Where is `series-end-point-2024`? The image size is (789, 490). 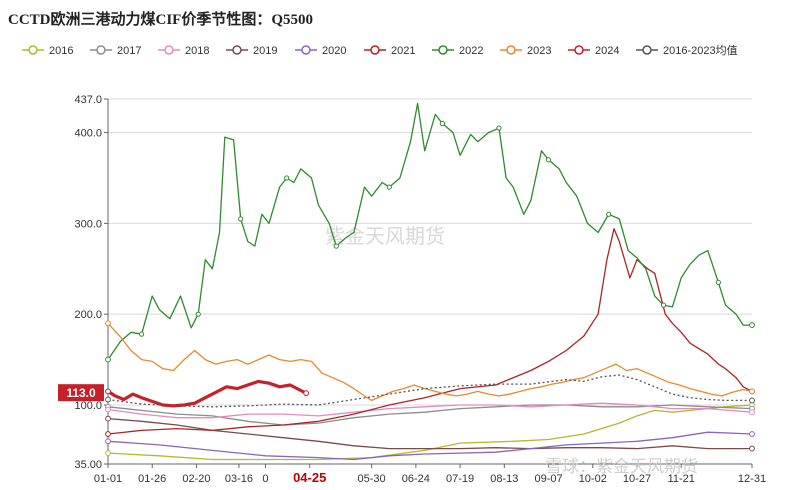
series-end-point-2024 is located at coordinates (306, 393).